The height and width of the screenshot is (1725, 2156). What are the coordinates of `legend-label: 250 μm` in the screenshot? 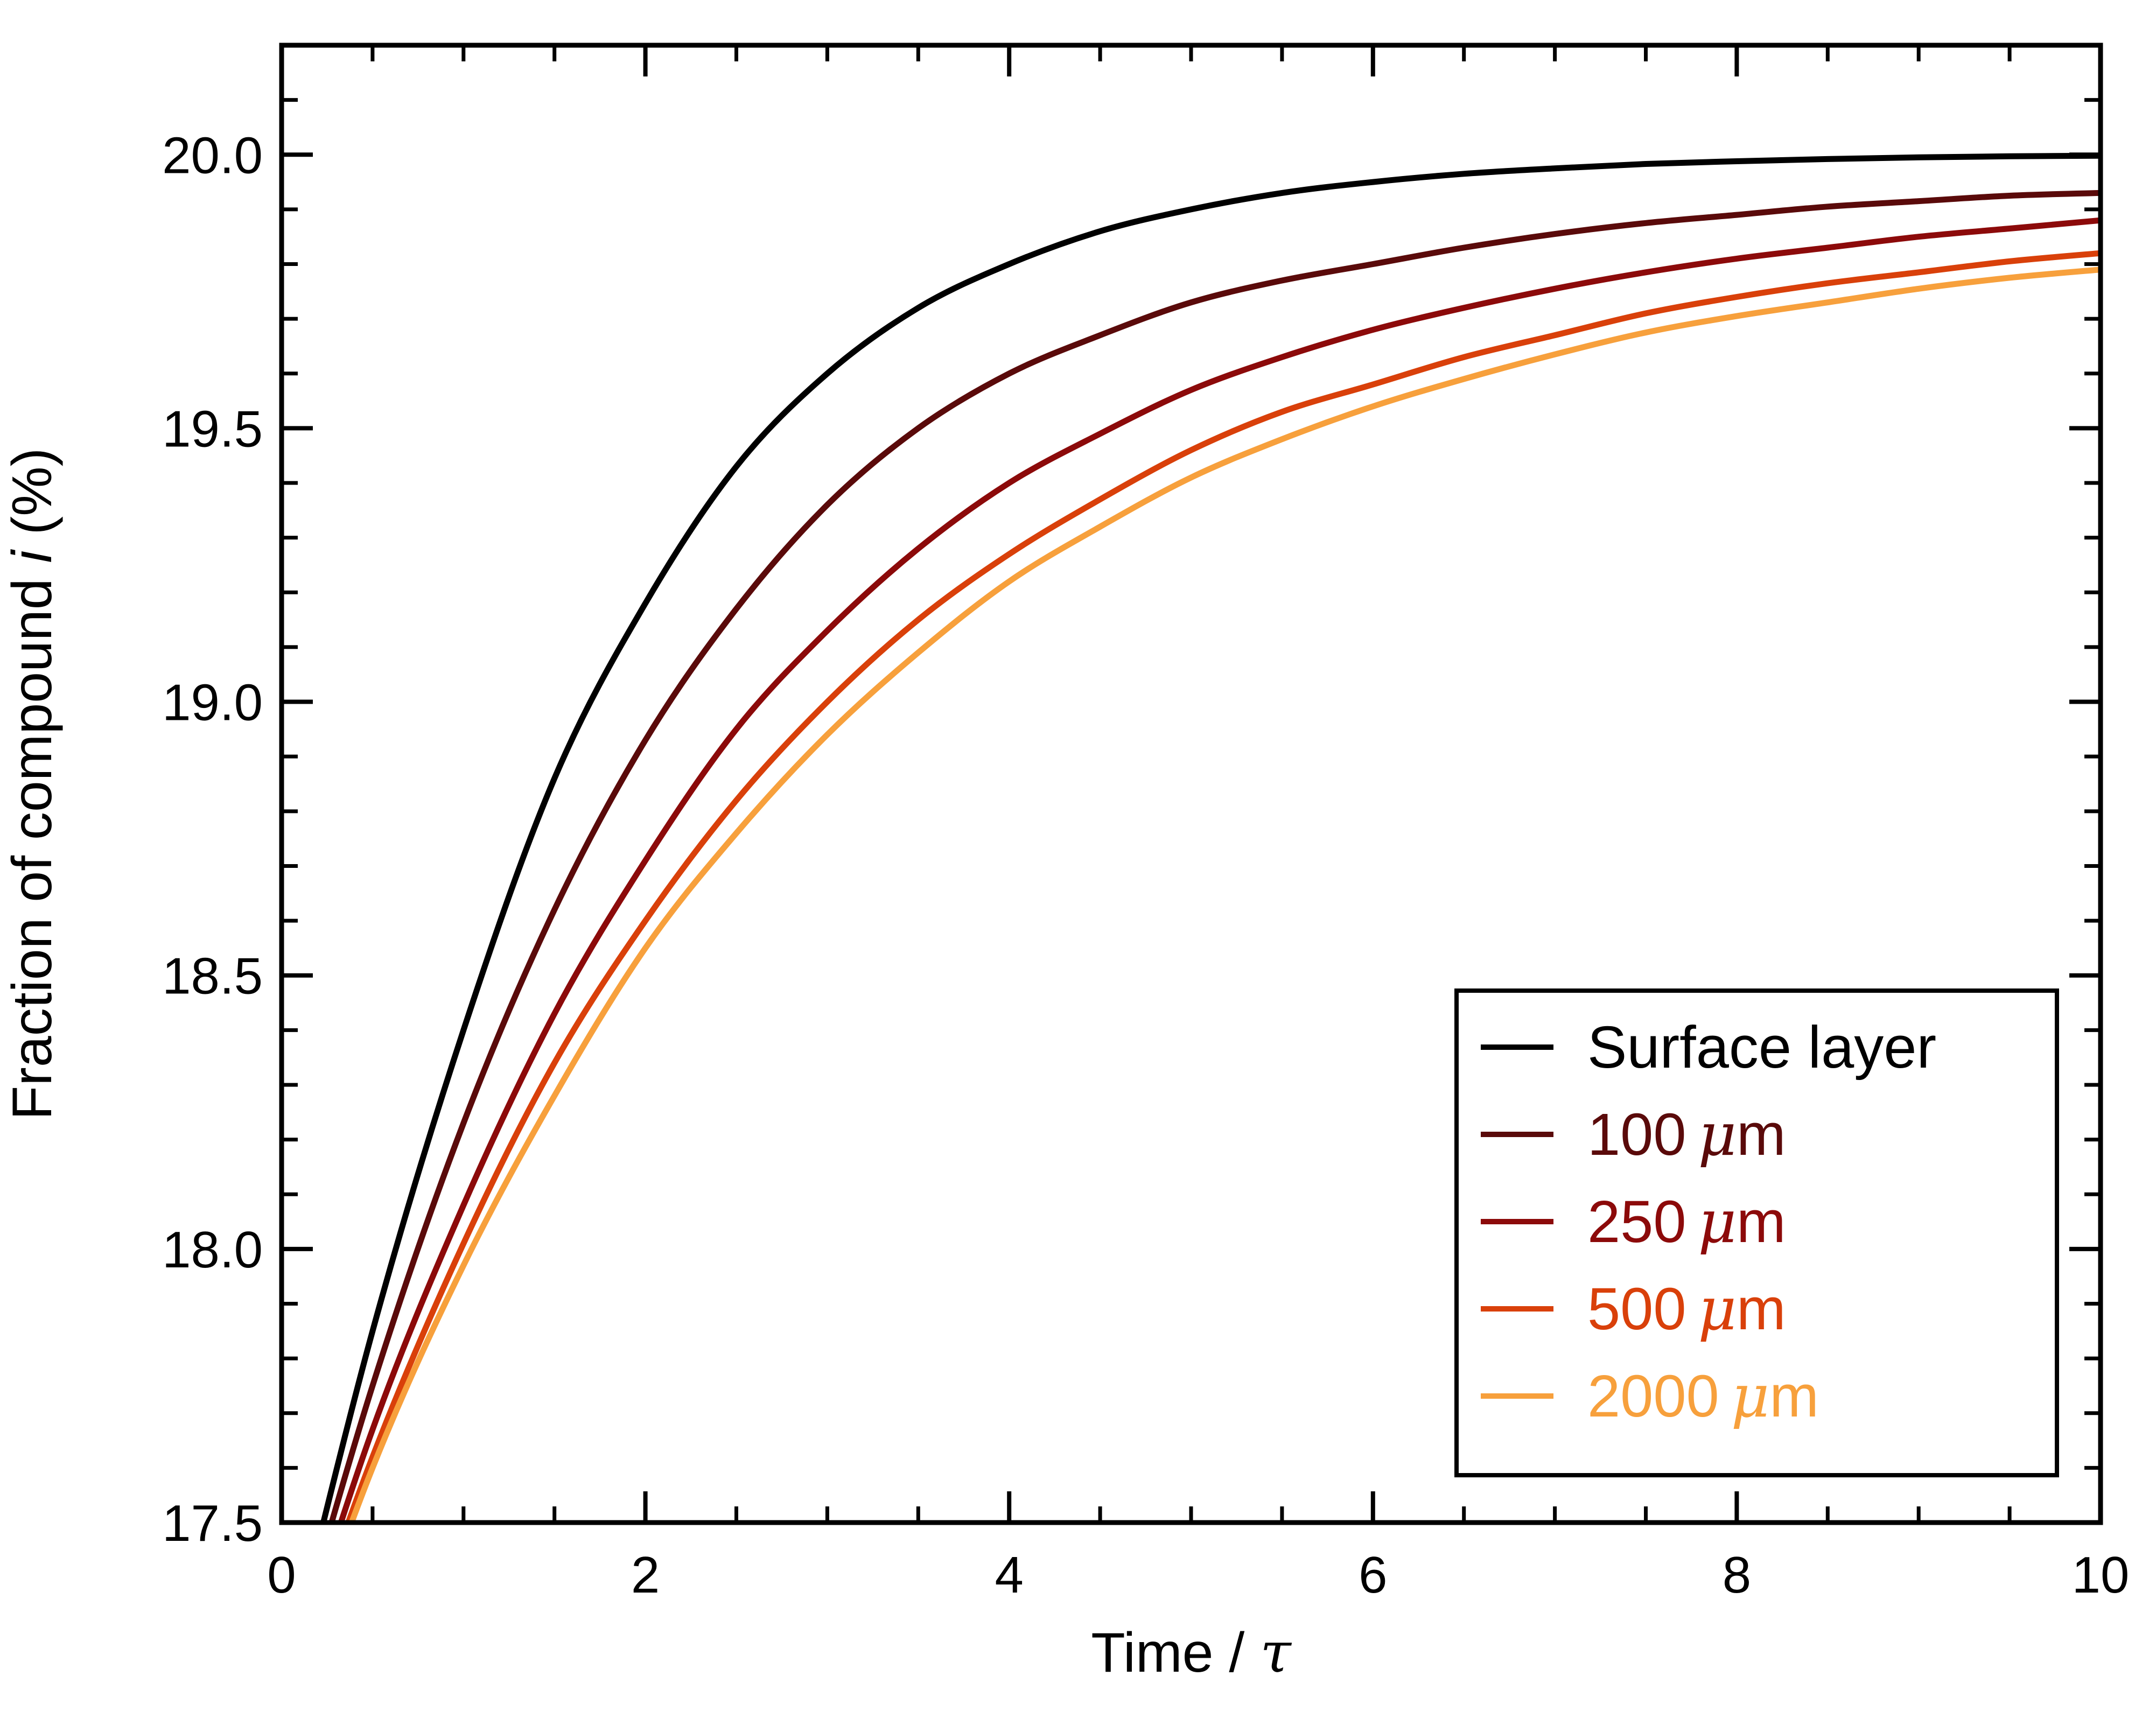 It's located at (1686, 1222).